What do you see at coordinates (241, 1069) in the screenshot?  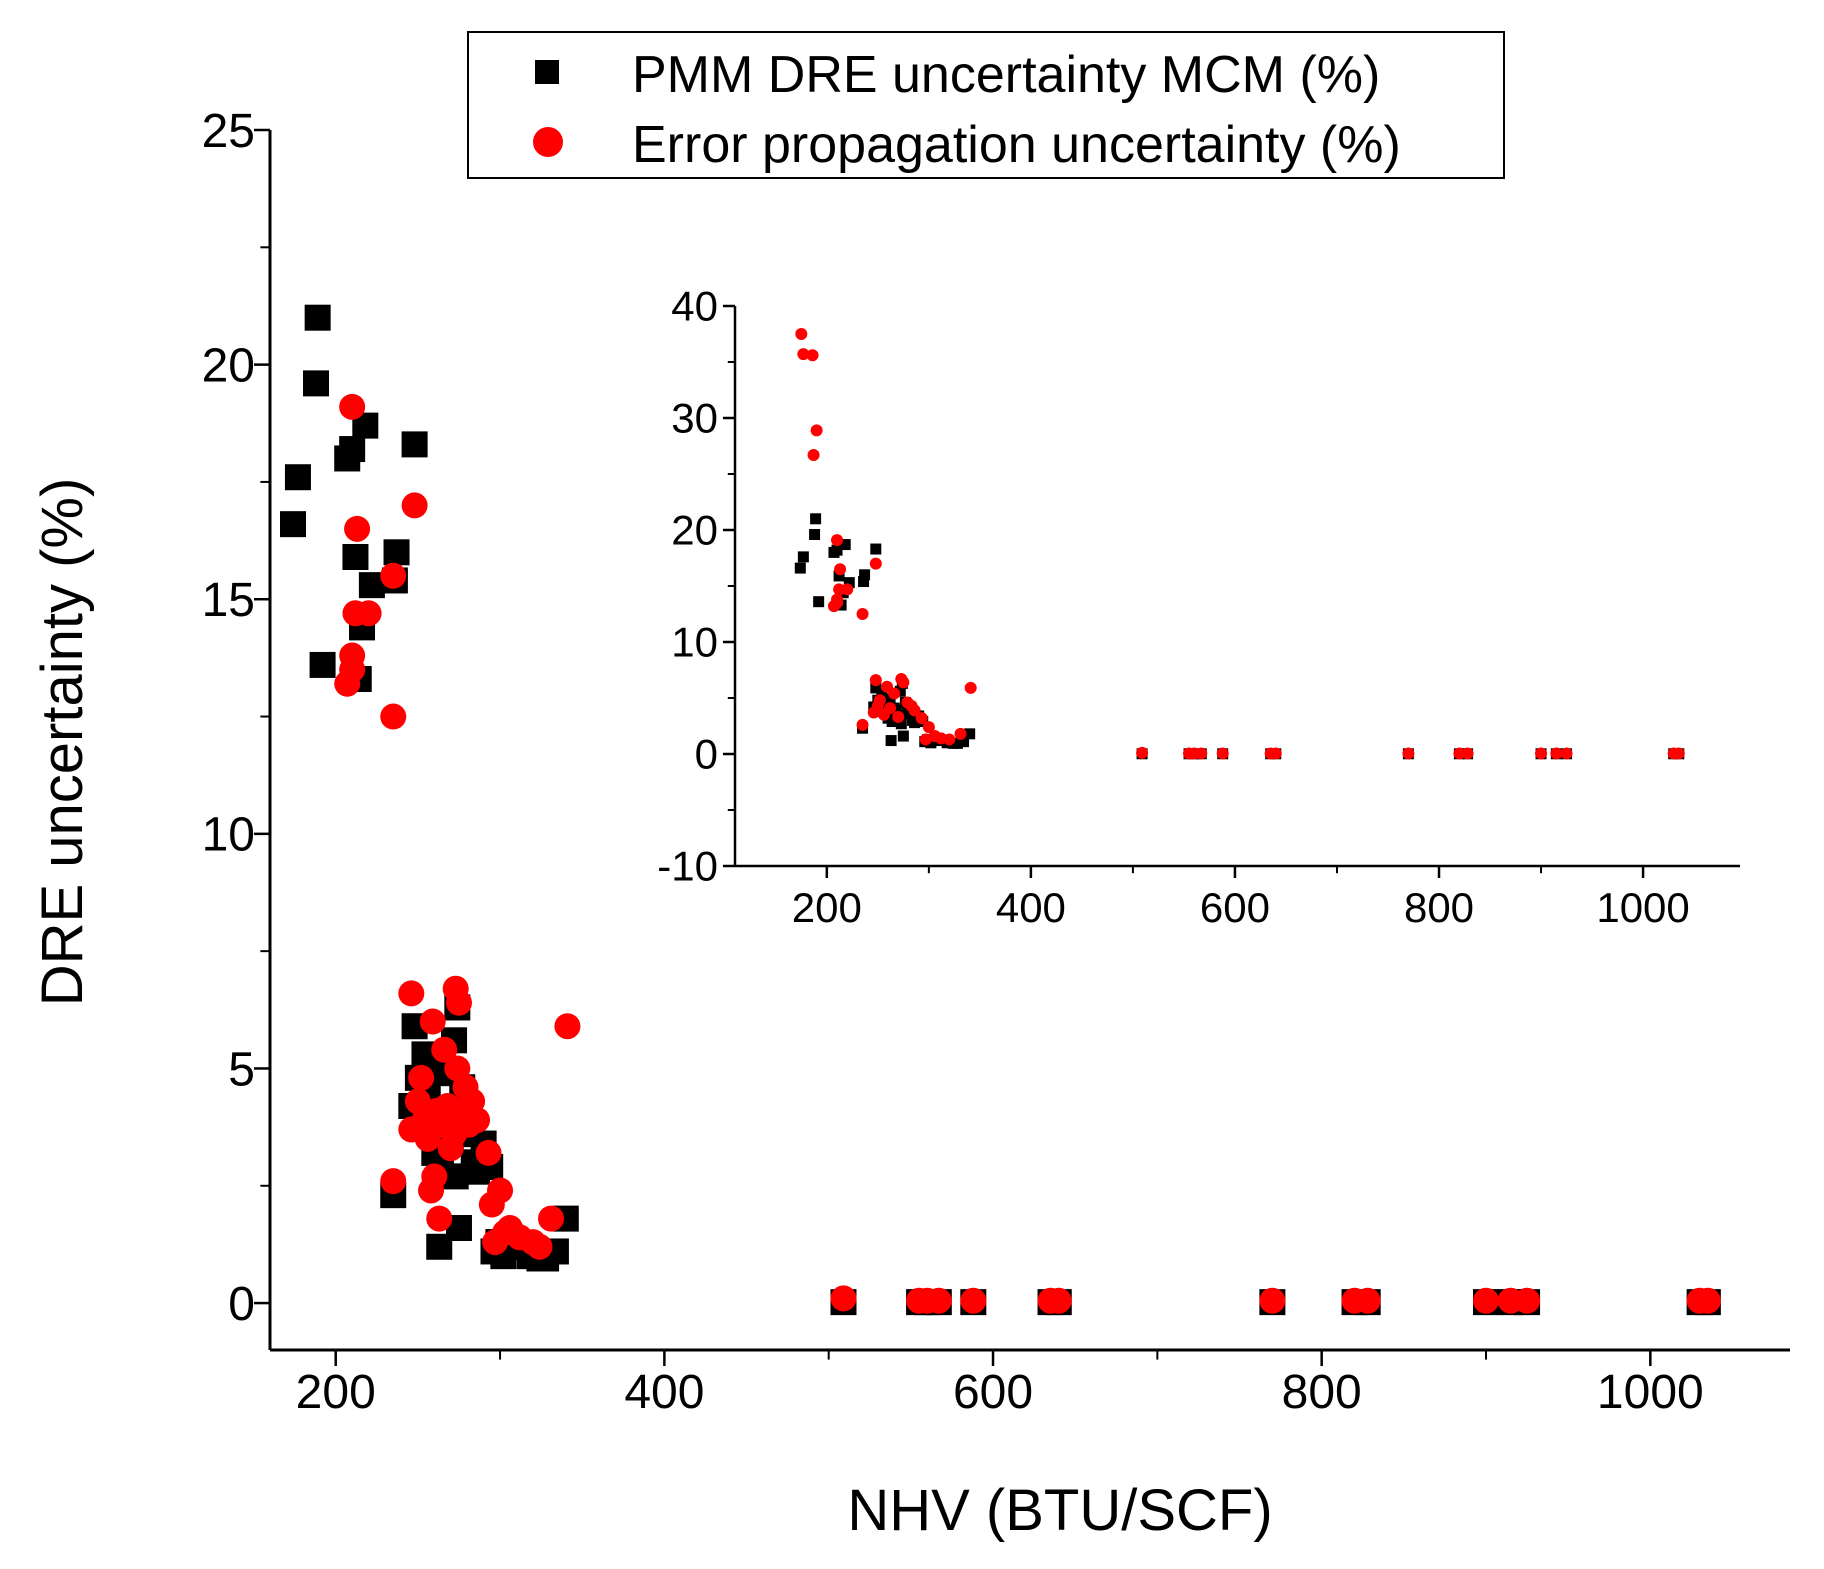 I see `main-y-tick-label: 5` at bounding box center [241, 1069].